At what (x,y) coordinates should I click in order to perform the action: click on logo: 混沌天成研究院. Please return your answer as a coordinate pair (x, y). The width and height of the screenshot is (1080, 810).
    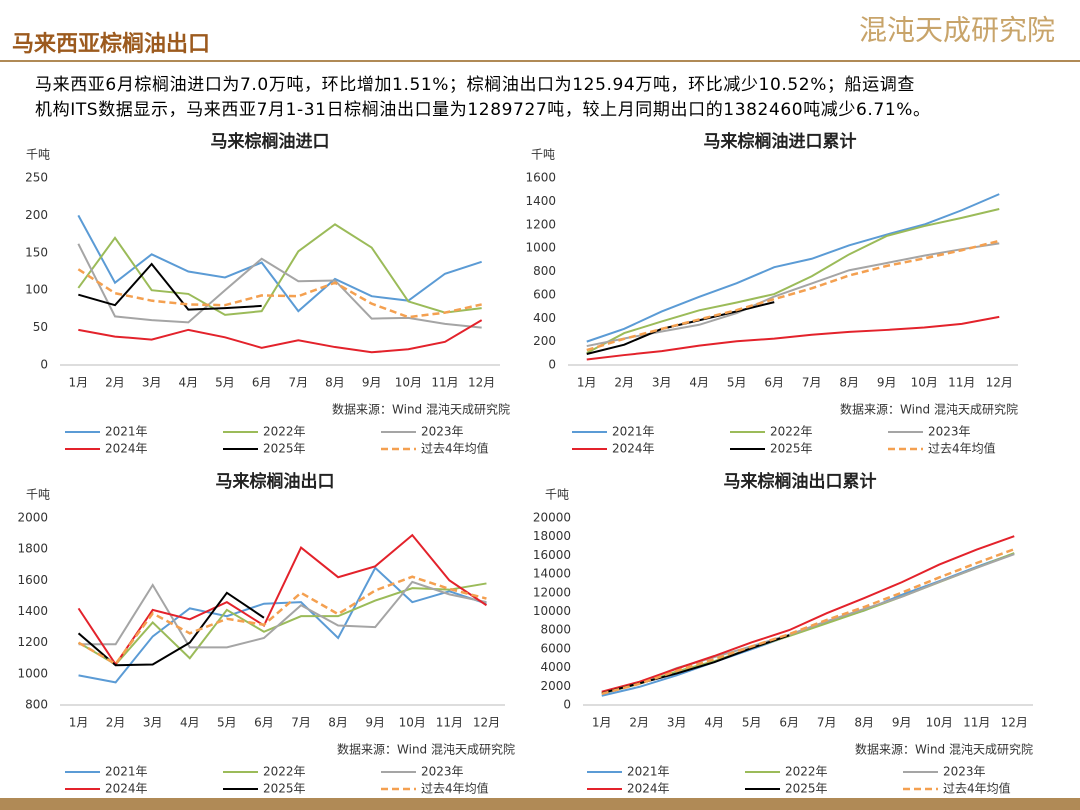
    Looking at the image, I should click on (957, 30).